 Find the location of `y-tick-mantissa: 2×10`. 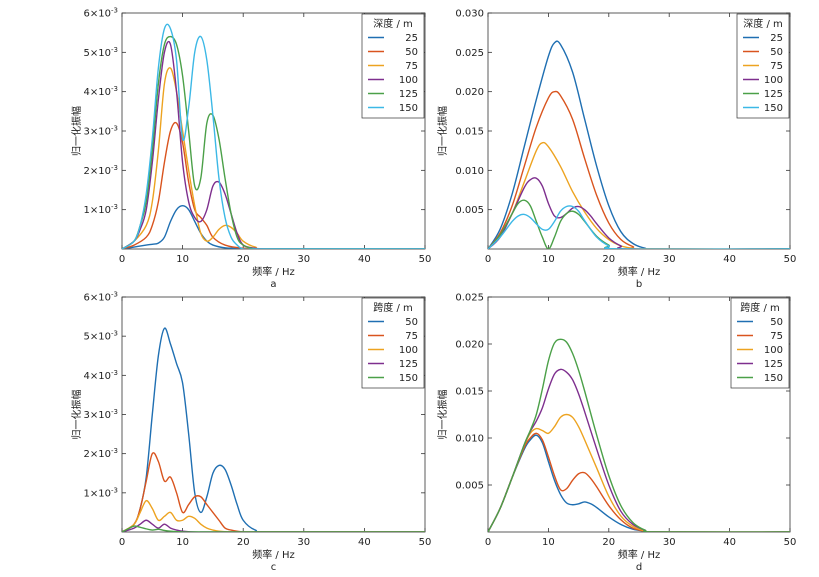

y-tick-mantissa: 2×10 is located at coordinates (97, 171).